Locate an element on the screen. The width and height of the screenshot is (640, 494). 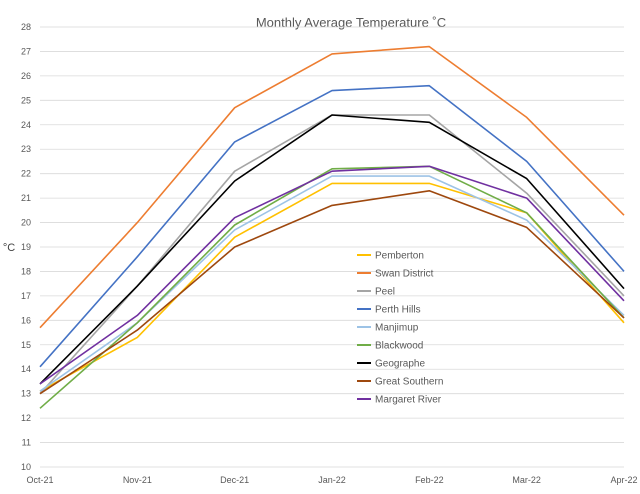
x-tick-label: Nov-21 is located at coordinates (137, 480).